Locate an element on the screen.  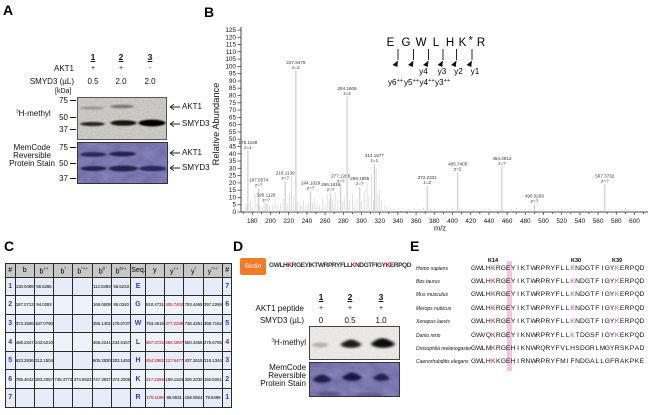
svg-text: 490.0283 is located at coordinates (535, 196).